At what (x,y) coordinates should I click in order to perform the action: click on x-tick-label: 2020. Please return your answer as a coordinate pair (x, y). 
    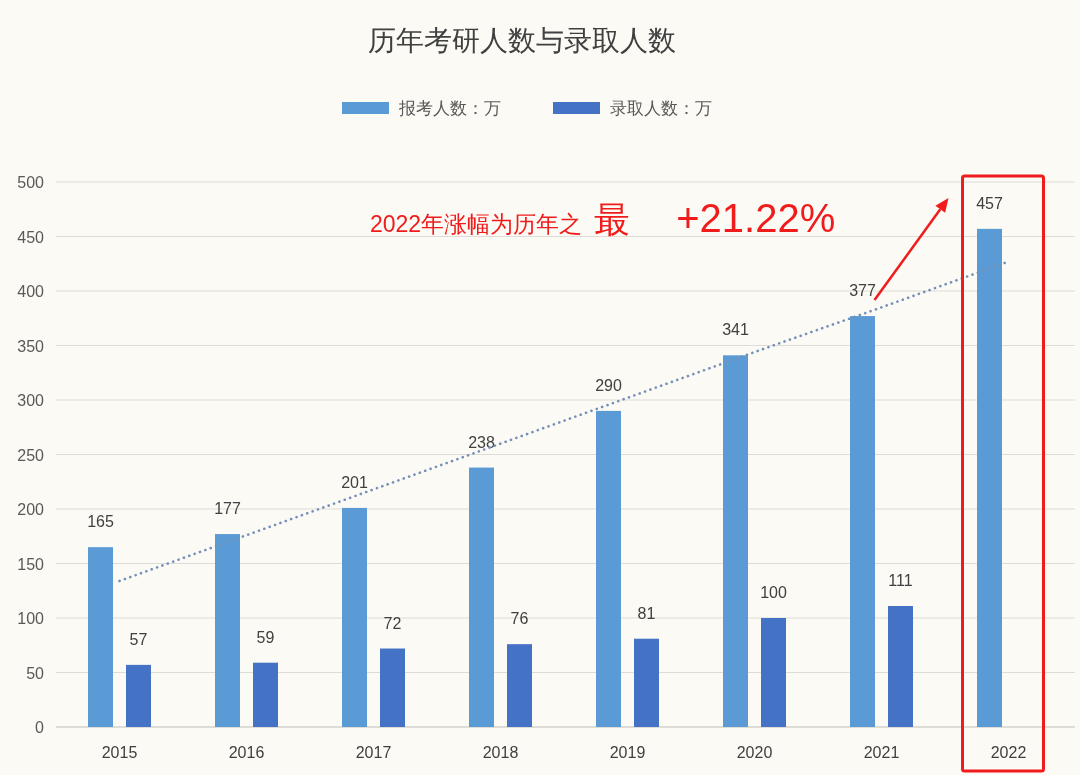
    Looking at the image, I should click on (754, 752).